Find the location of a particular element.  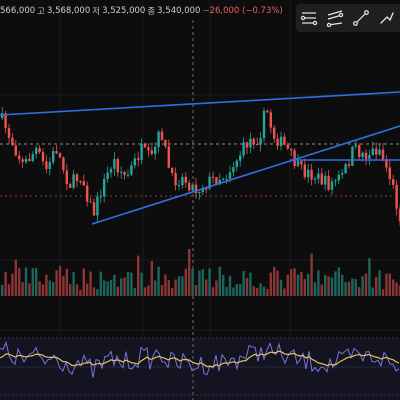

horizontal-lines-tool-icon is located at coordinates (309, 19).